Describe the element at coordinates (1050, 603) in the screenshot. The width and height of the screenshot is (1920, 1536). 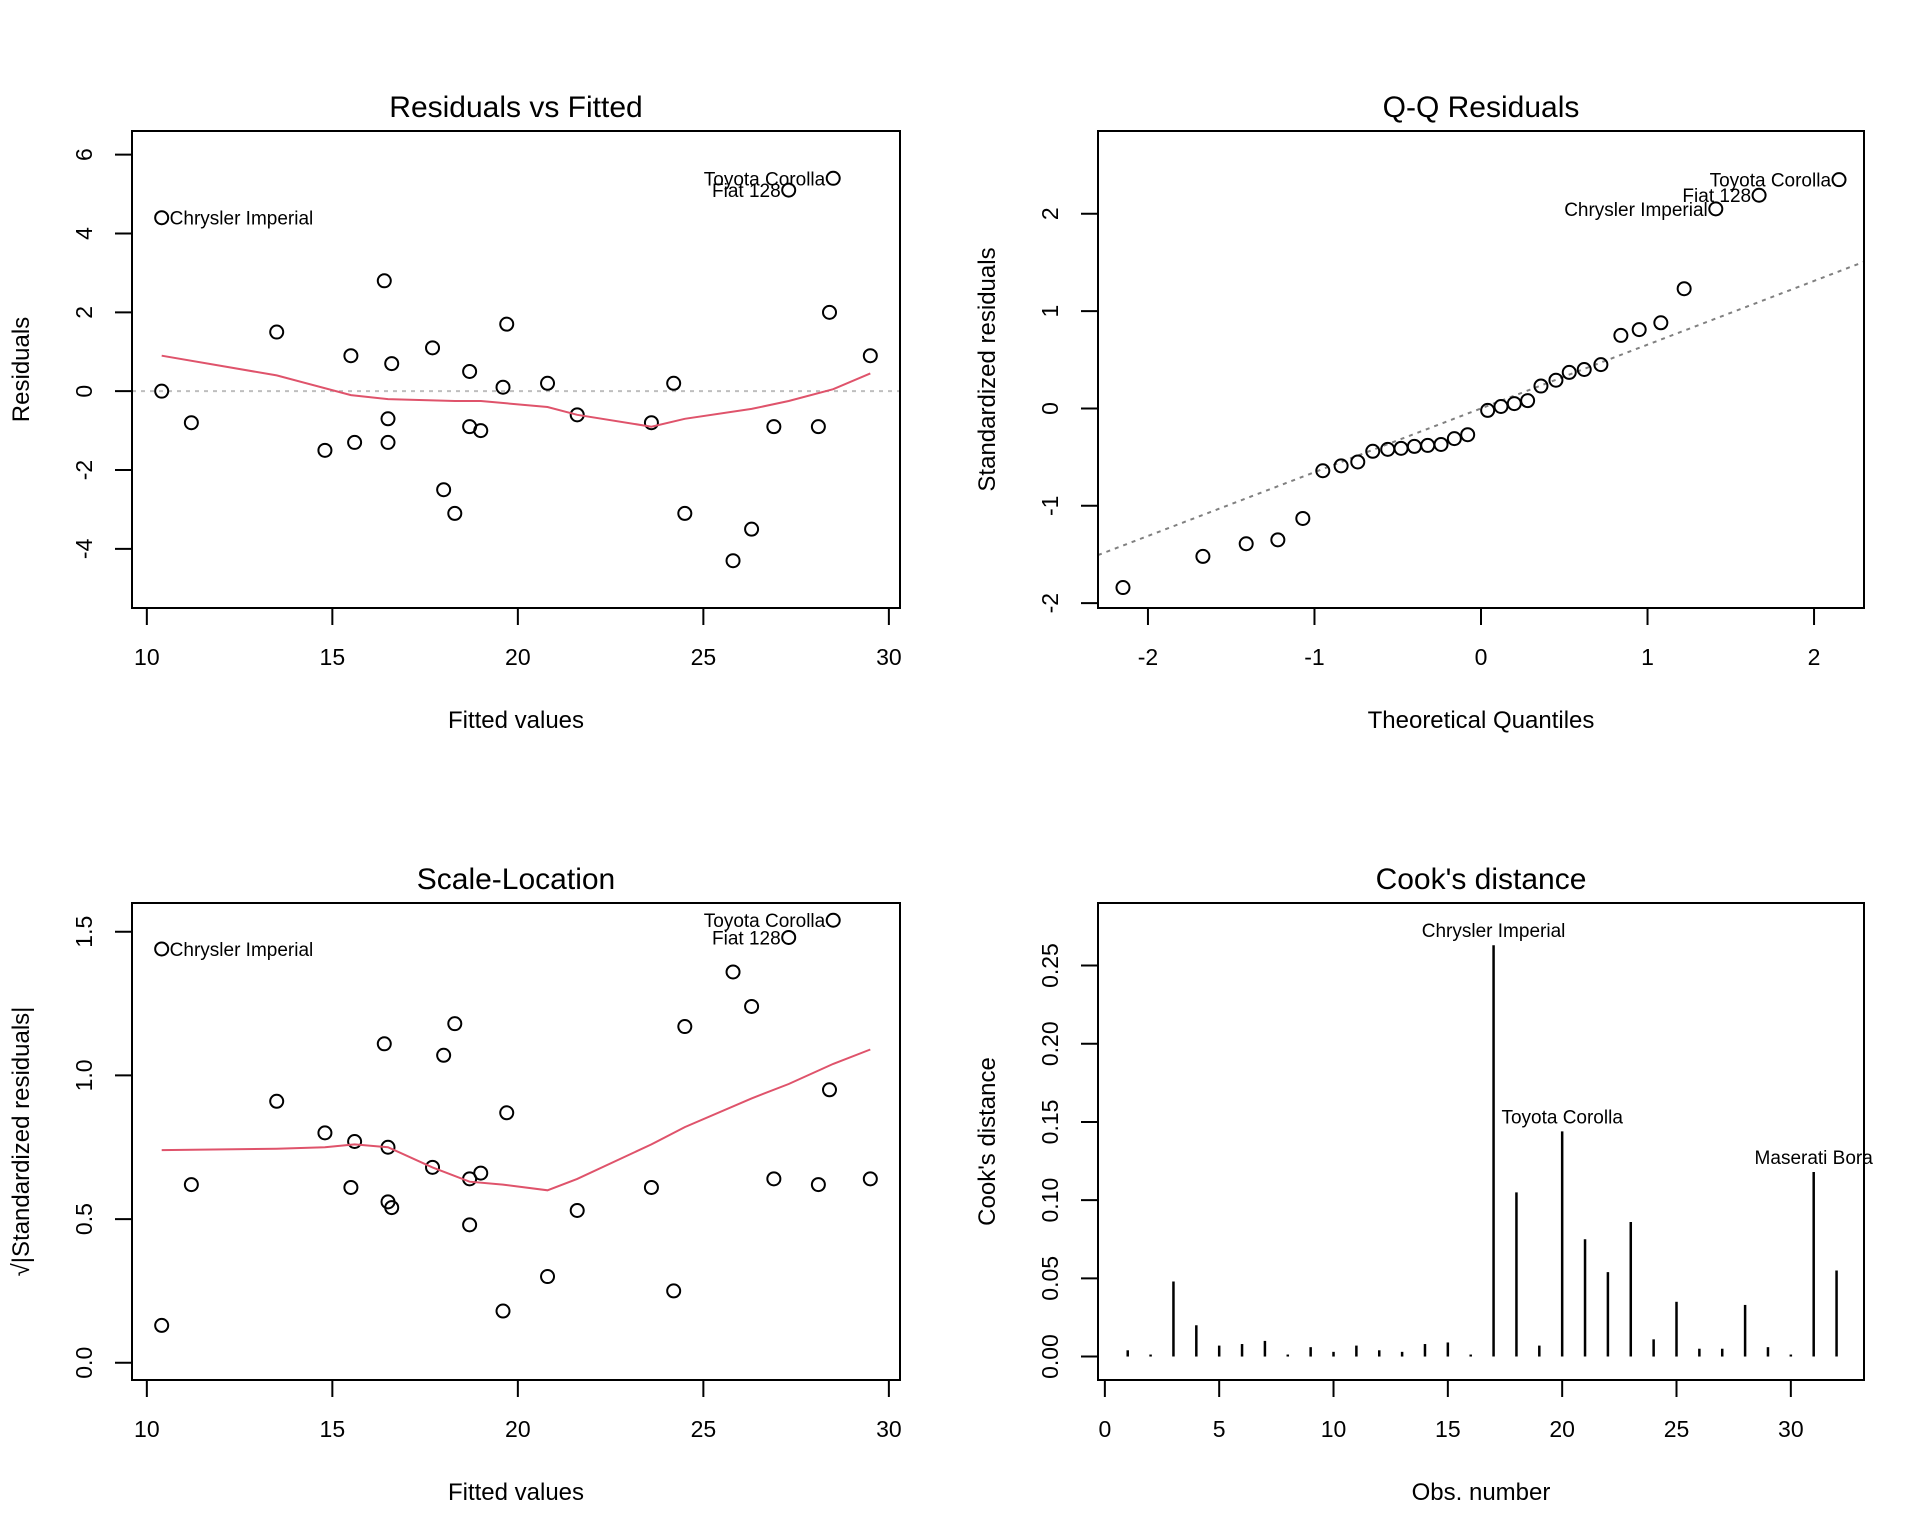
I see `y-tick-label: -2` at that location.